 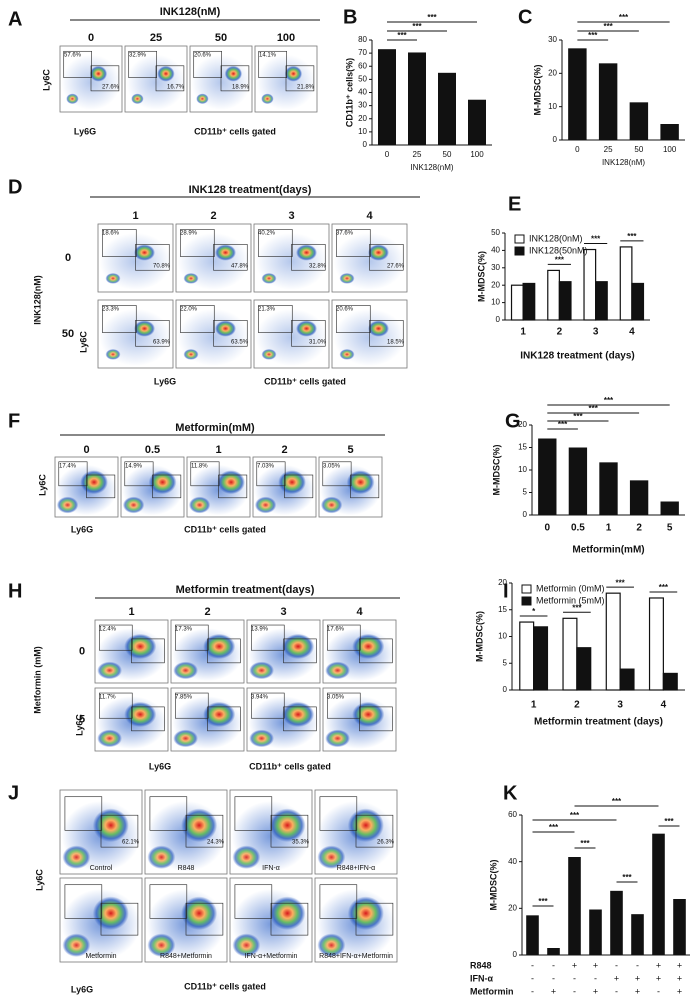 What do you see at coordinates (396, 343) in the screenshot?
I see `gate-percent: 18.5%` at bounding box center [396, 343].